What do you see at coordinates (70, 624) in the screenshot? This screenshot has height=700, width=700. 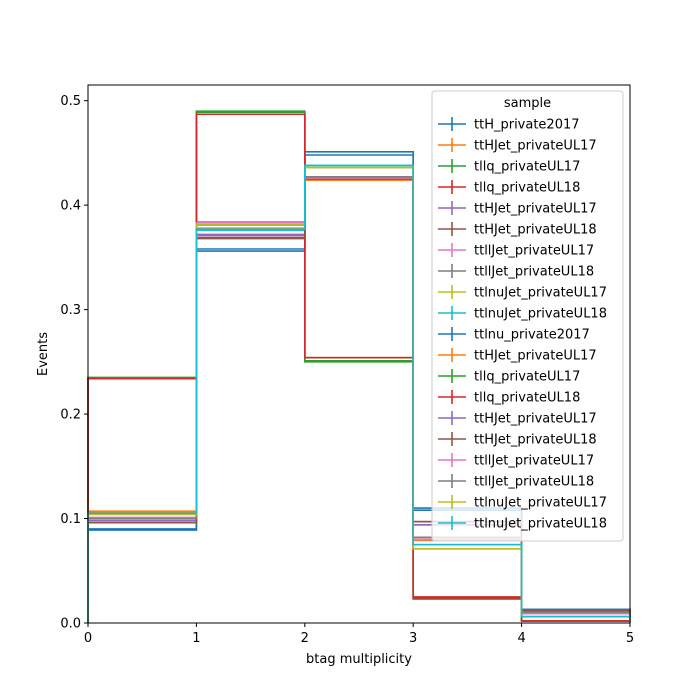 I see `y-tick-label: 0.0` at bounding box center [70, 624].